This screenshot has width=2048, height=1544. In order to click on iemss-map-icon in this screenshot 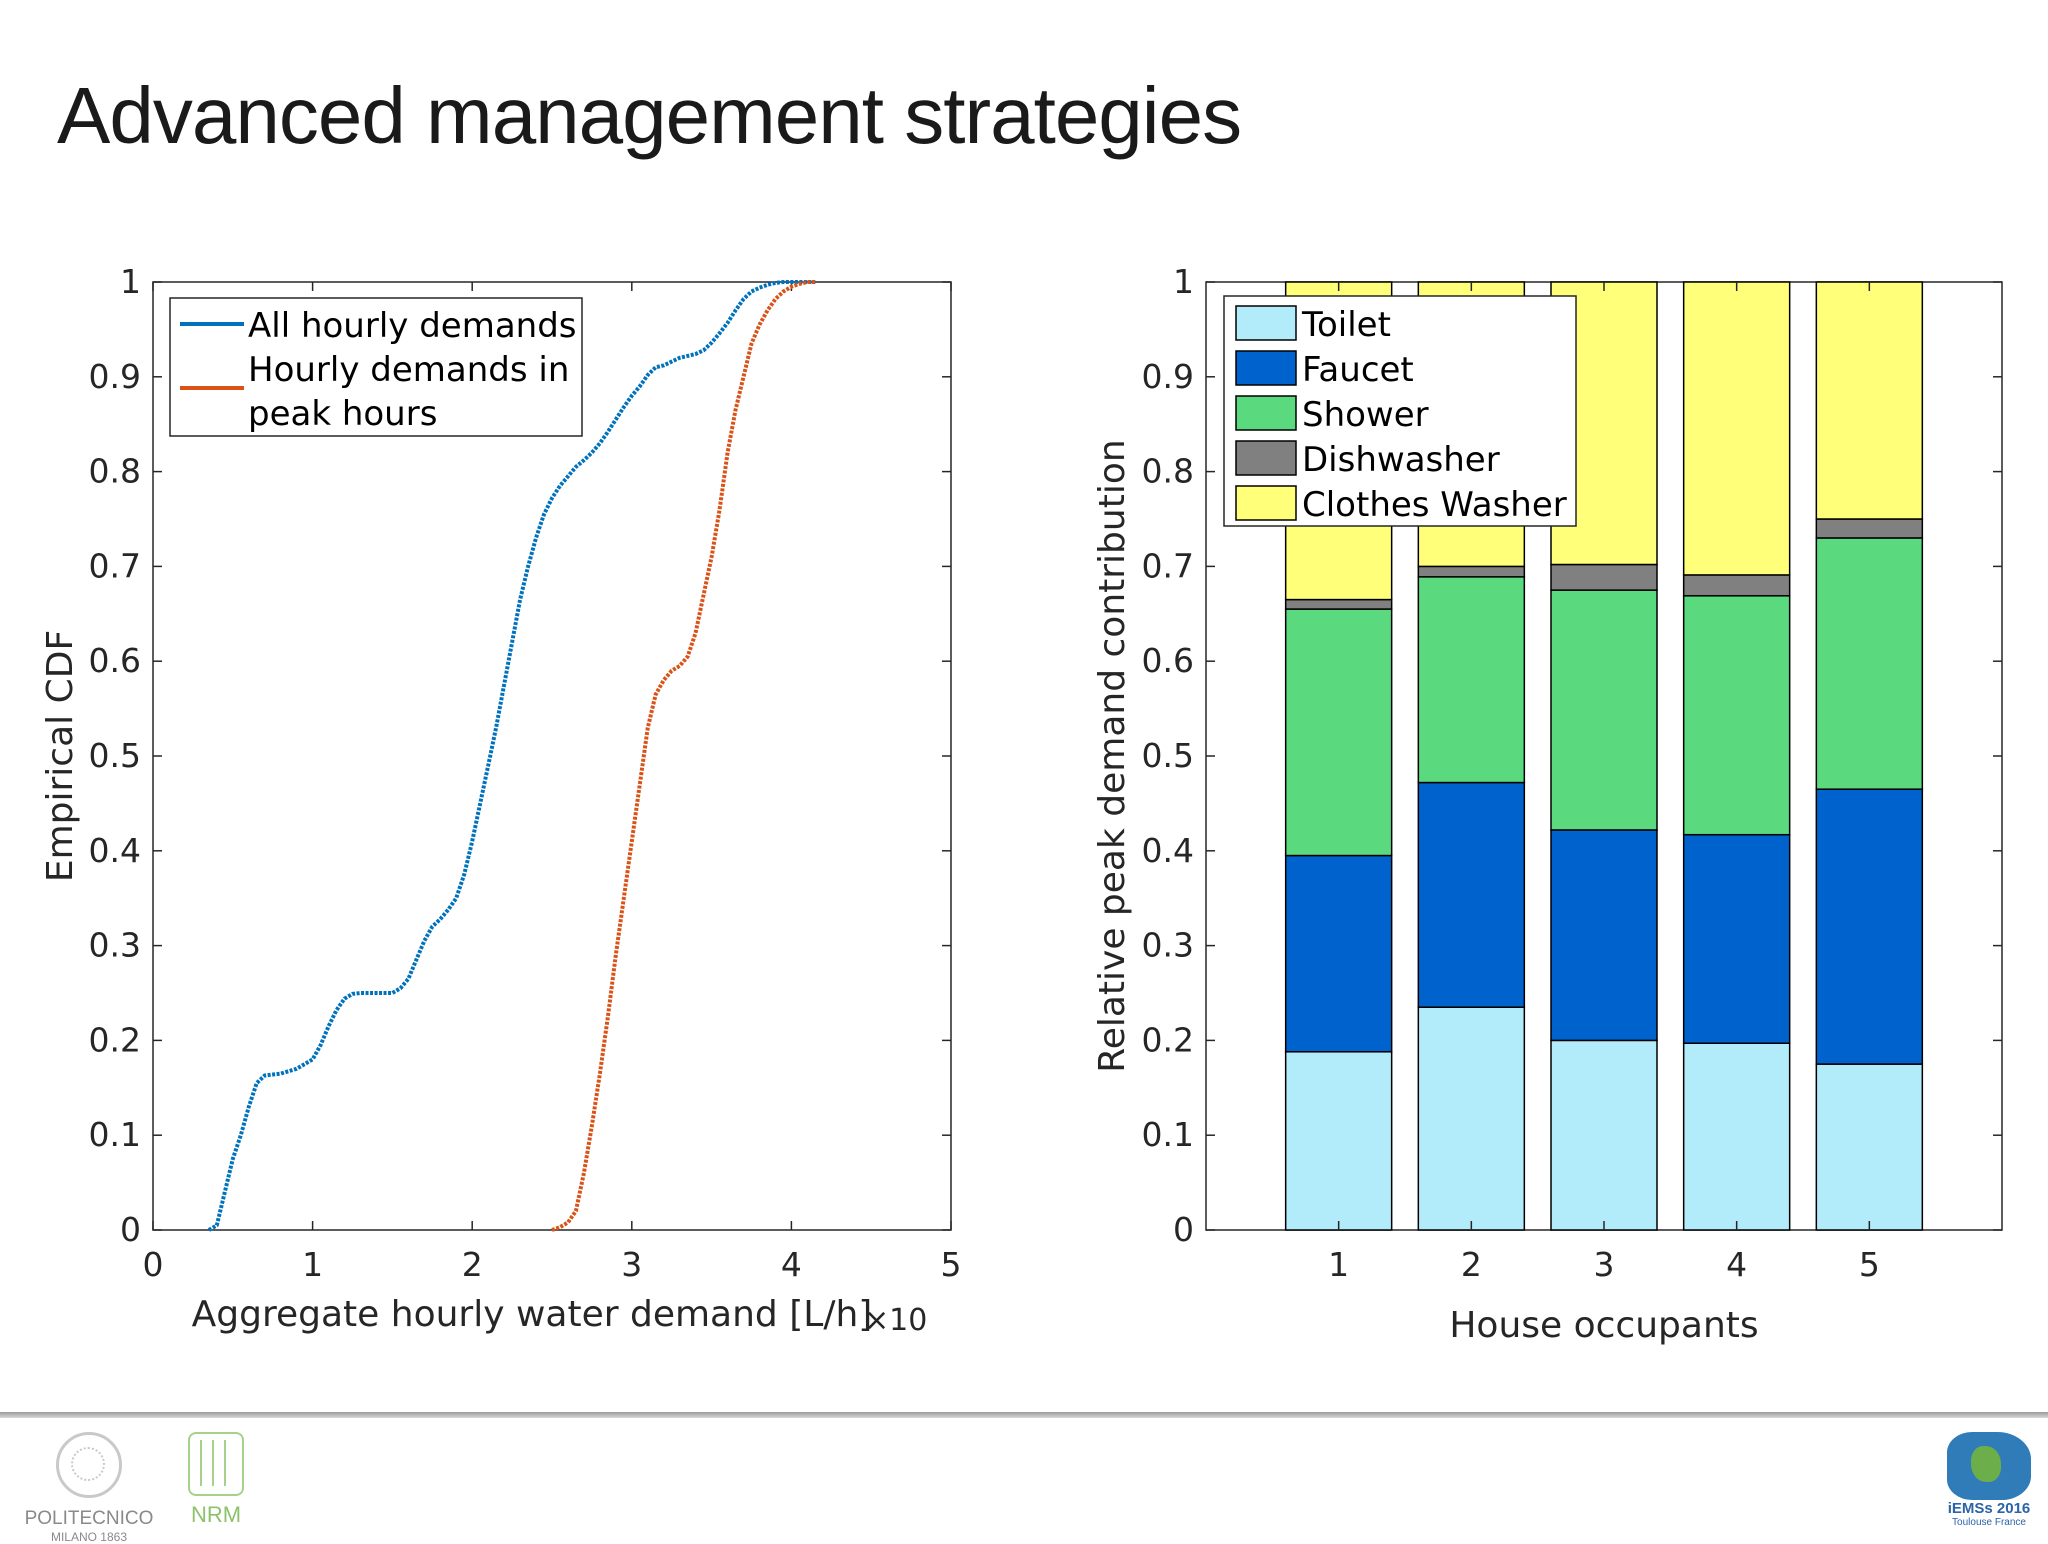, I will do `click(1989, 1466)`.